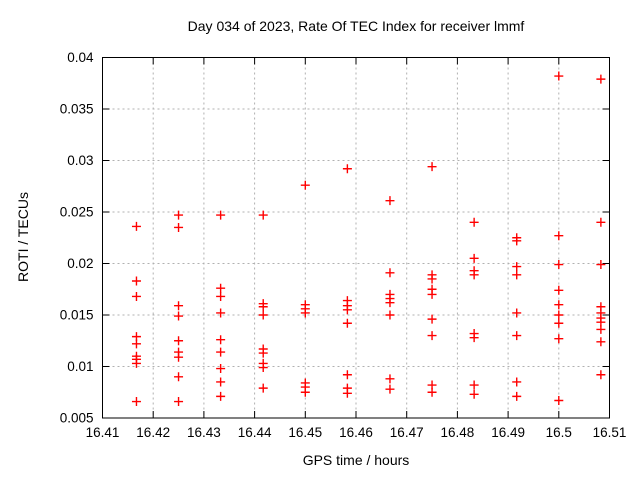 This screenshot has height=480, width=640. Describe the element at coordinates (153, 432) in the screenshot. I see `x-tick-label: 16.42` at that location.